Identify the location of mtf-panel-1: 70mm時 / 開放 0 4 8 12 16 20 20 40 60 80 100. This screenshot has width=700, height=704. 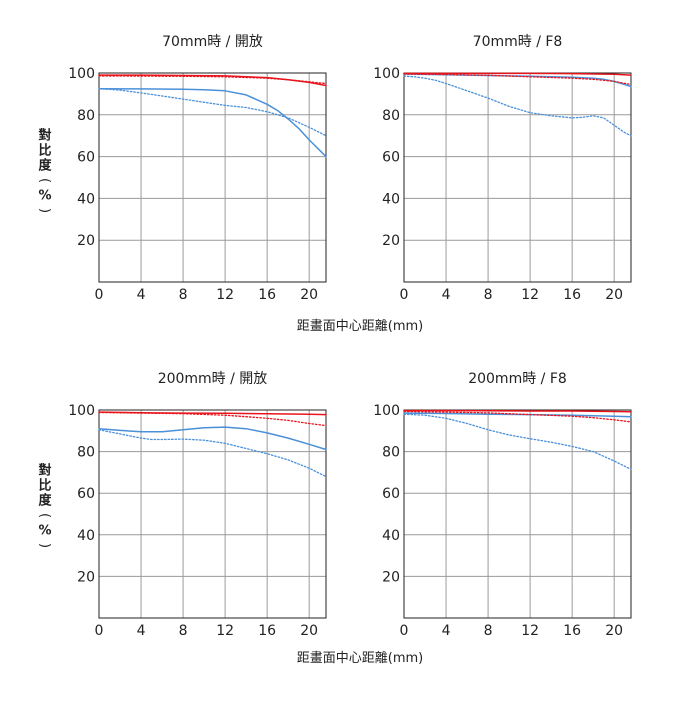
(197, 168).